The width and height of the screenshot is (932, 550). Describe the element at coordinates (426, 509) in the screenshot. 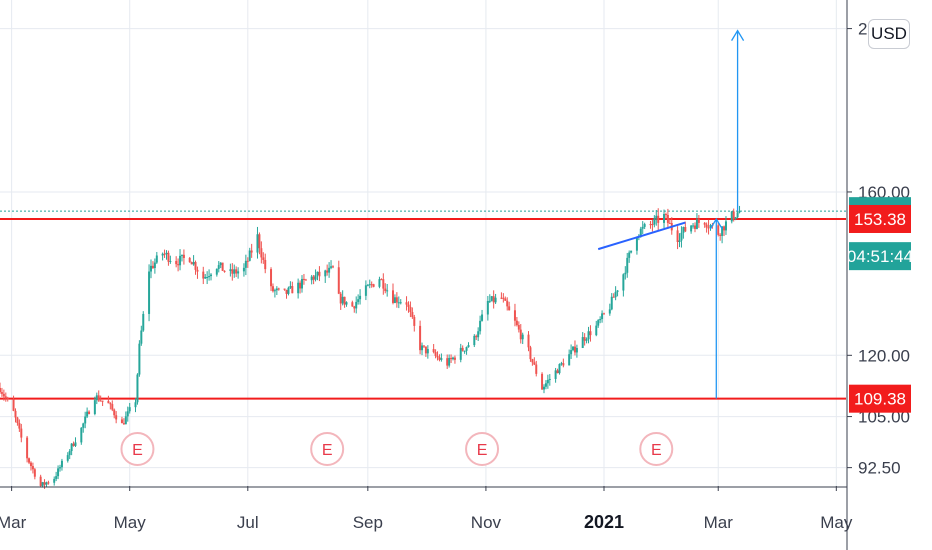

I see `time-axis: Mar May Jul Sep Nov 2021 Mar May` at that location.